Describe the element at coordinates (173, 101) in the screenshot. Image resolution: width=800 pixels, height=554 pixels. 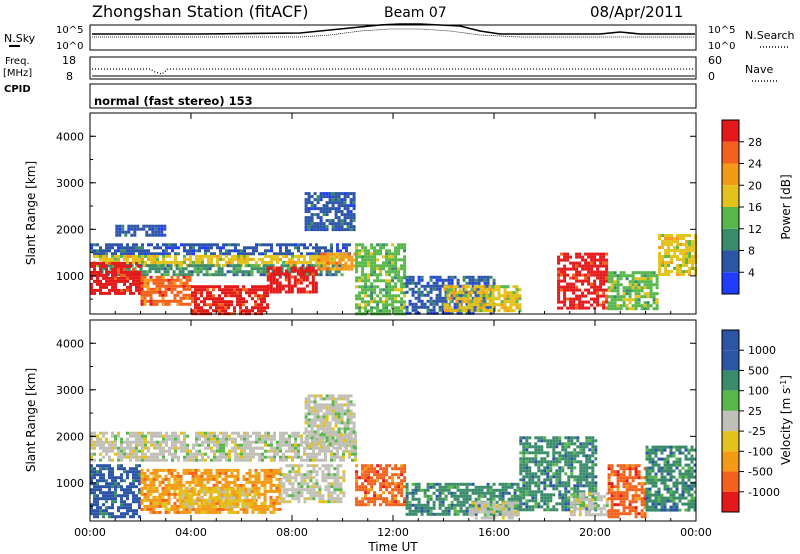
I see `cpid-text: normal (fast stereo) 153` at that location.